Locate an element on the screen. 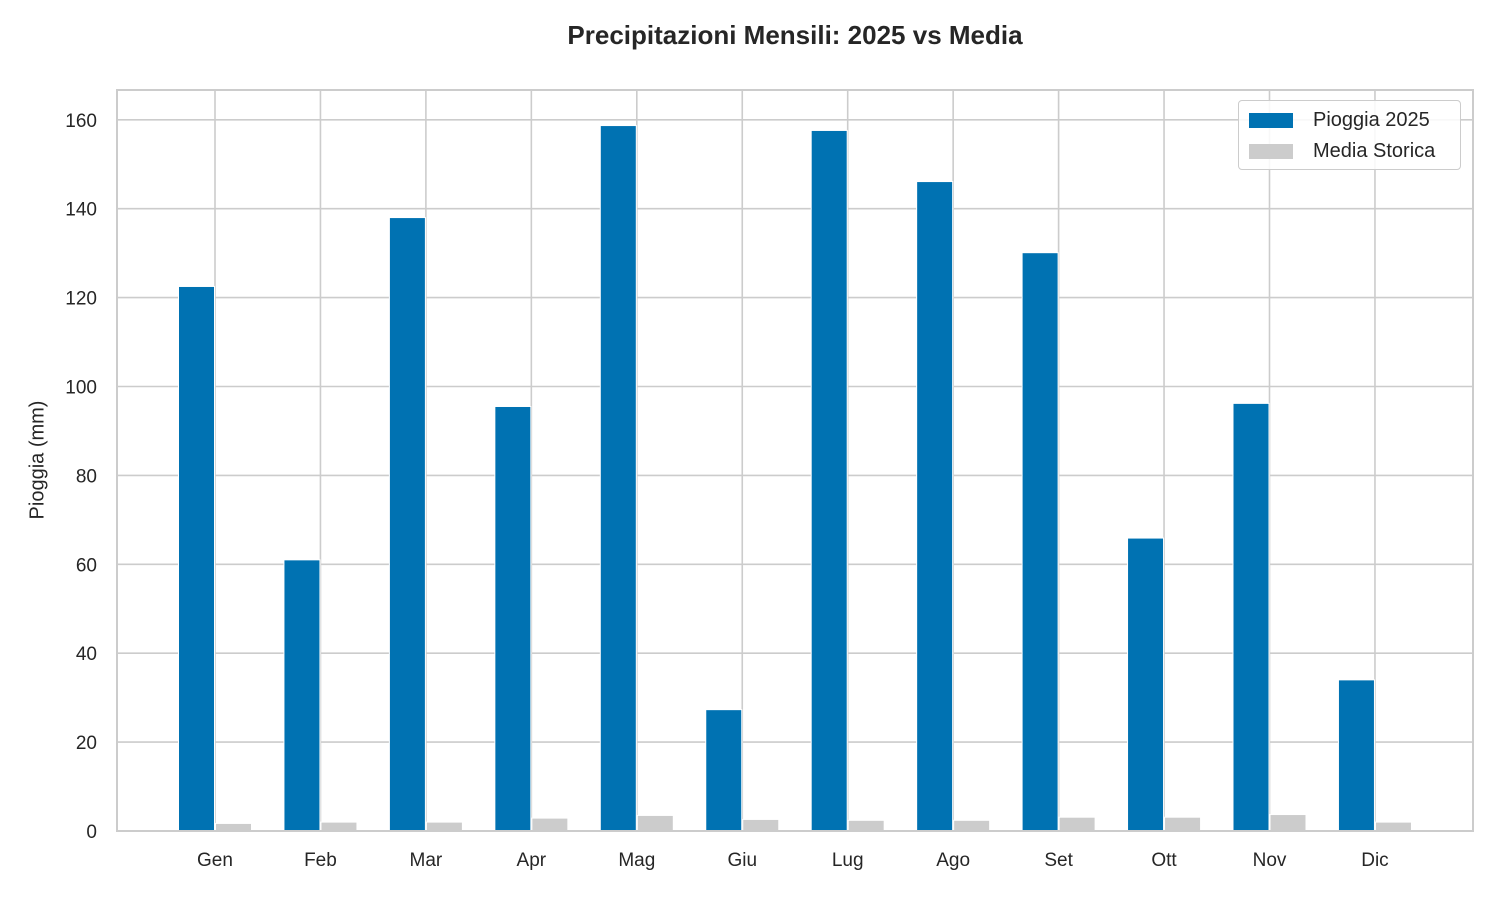 The height and width of the screenshot is (900, 1500). x-tick-label: Giu is located at coordinates (742, 860).